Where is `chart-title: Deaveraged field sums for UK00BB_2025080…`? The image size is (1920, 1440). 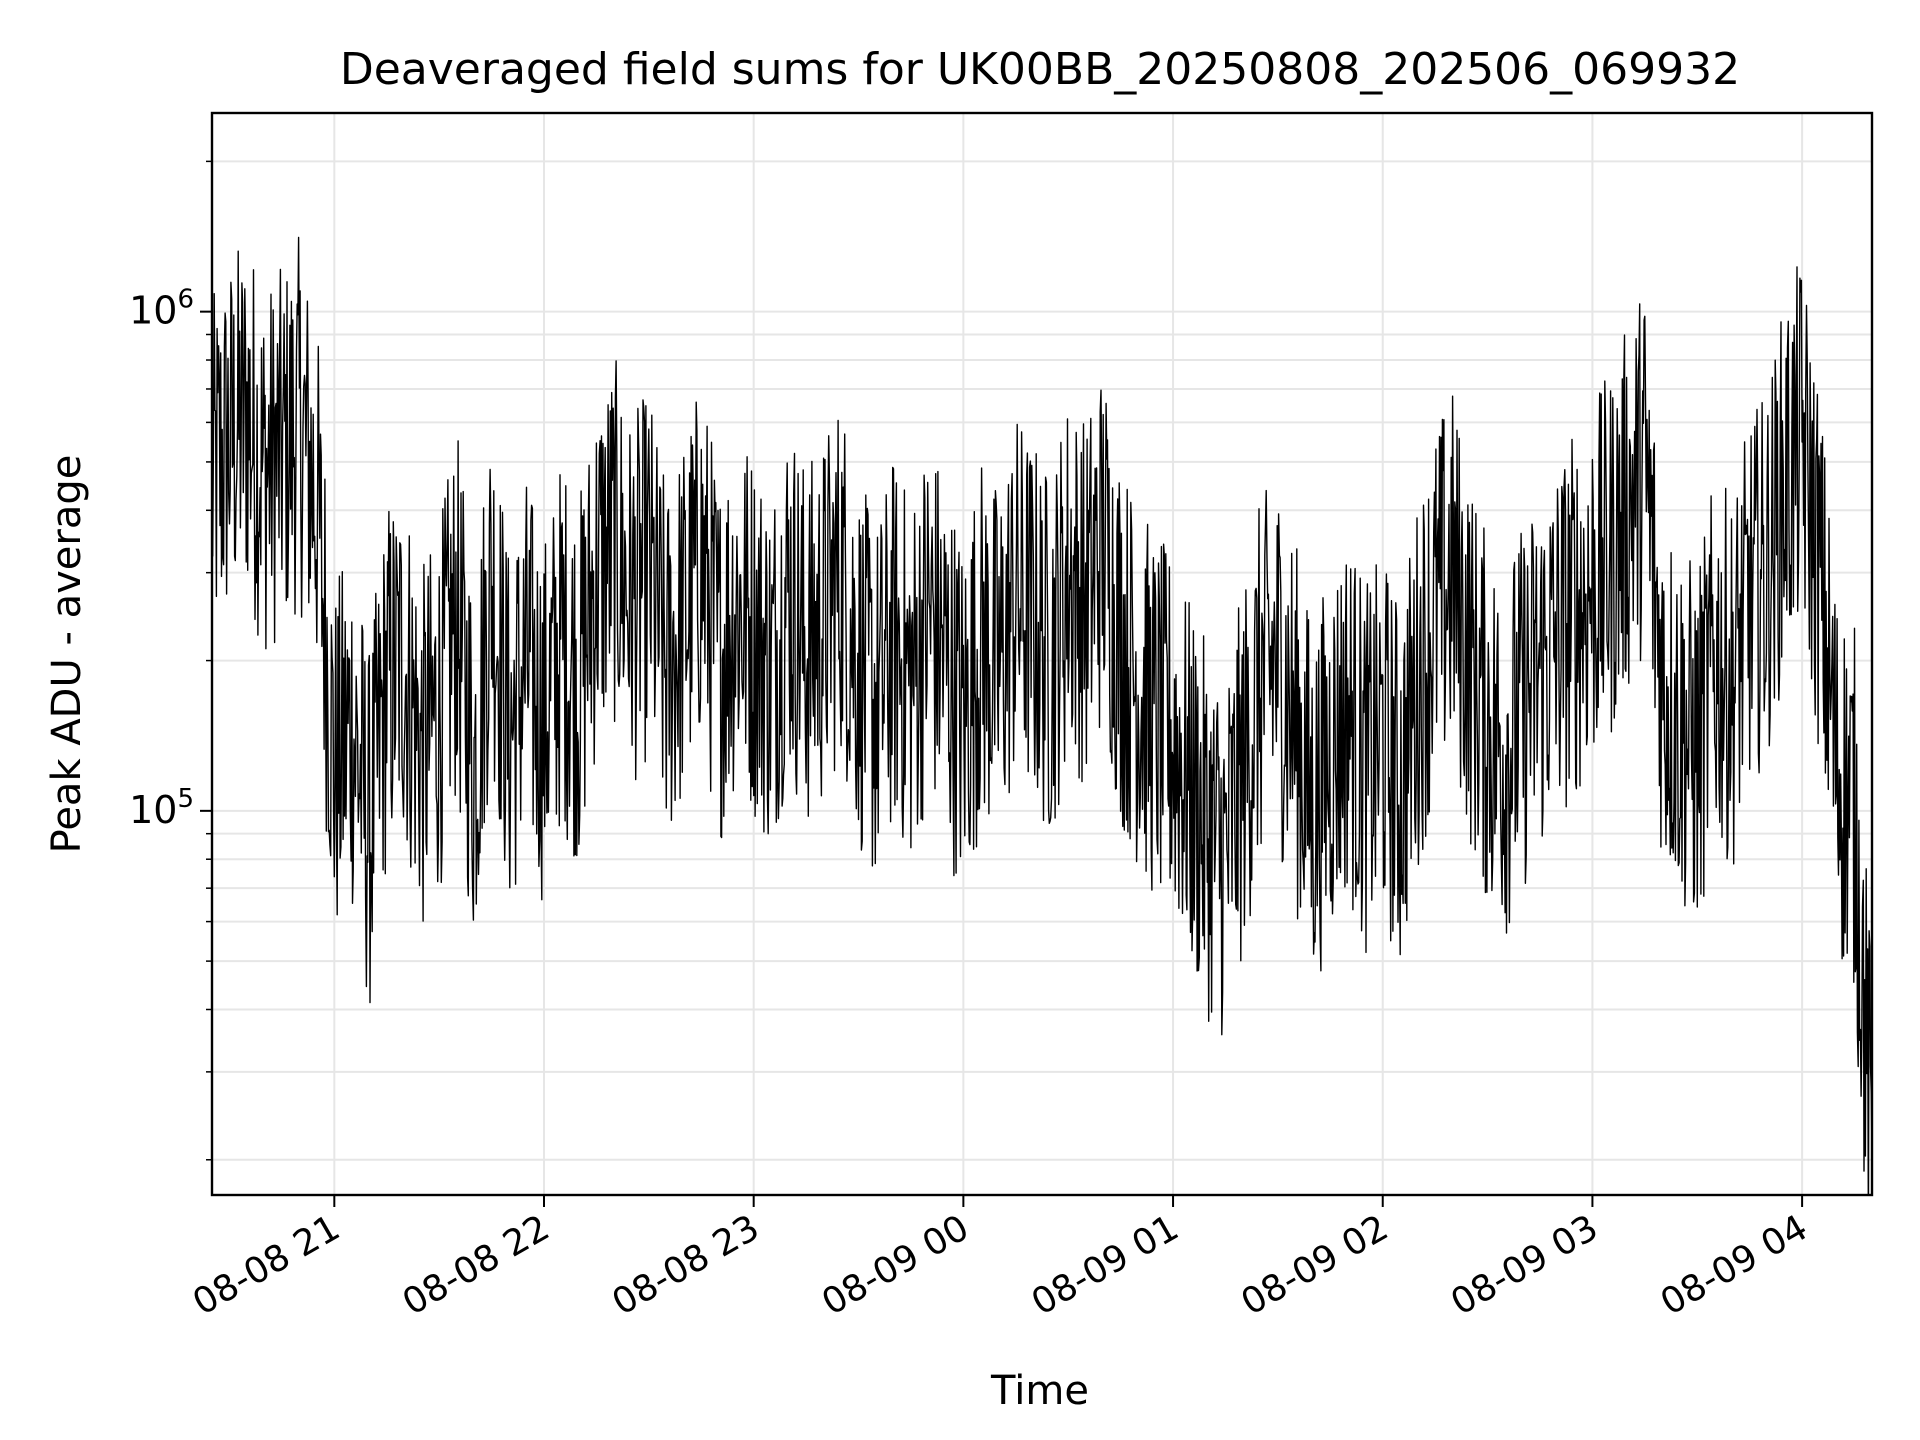 chart-title: Deaveraged field sums for UK00BB_2025080… is located at coordinates (1040, 69).